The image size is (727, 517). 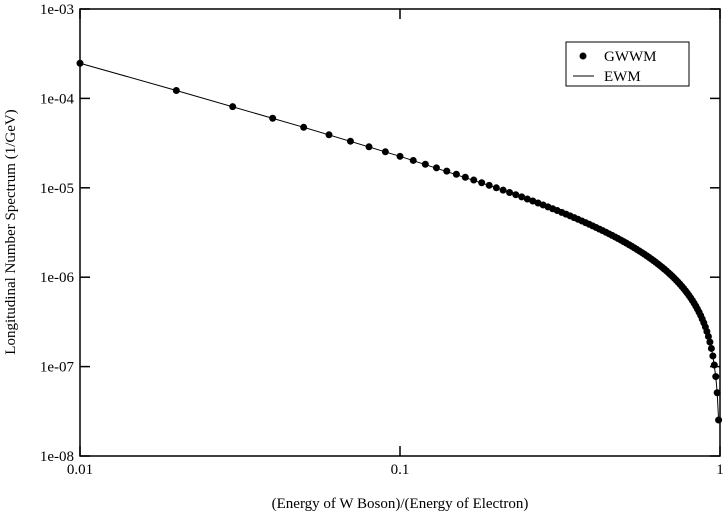 I want to click on legend-box, so click(x=627, y=64).